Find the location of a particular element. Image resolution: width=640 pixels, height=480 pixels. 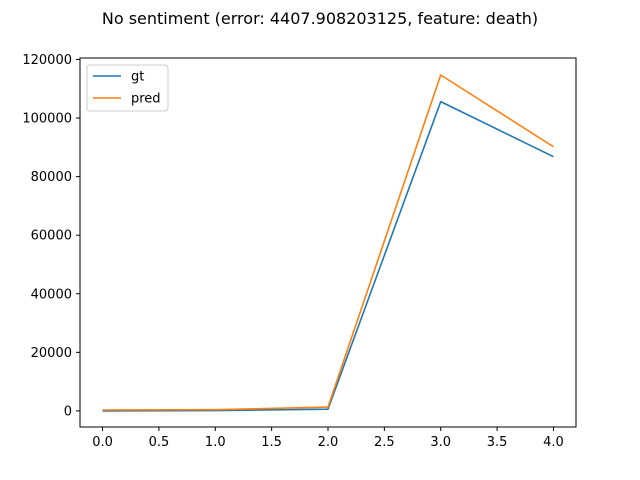

x-axis: 0.0 0.5 1.0 1.5 2.0 2.5 3.0 3.5 4.0 is located at coordinates (328, 438).